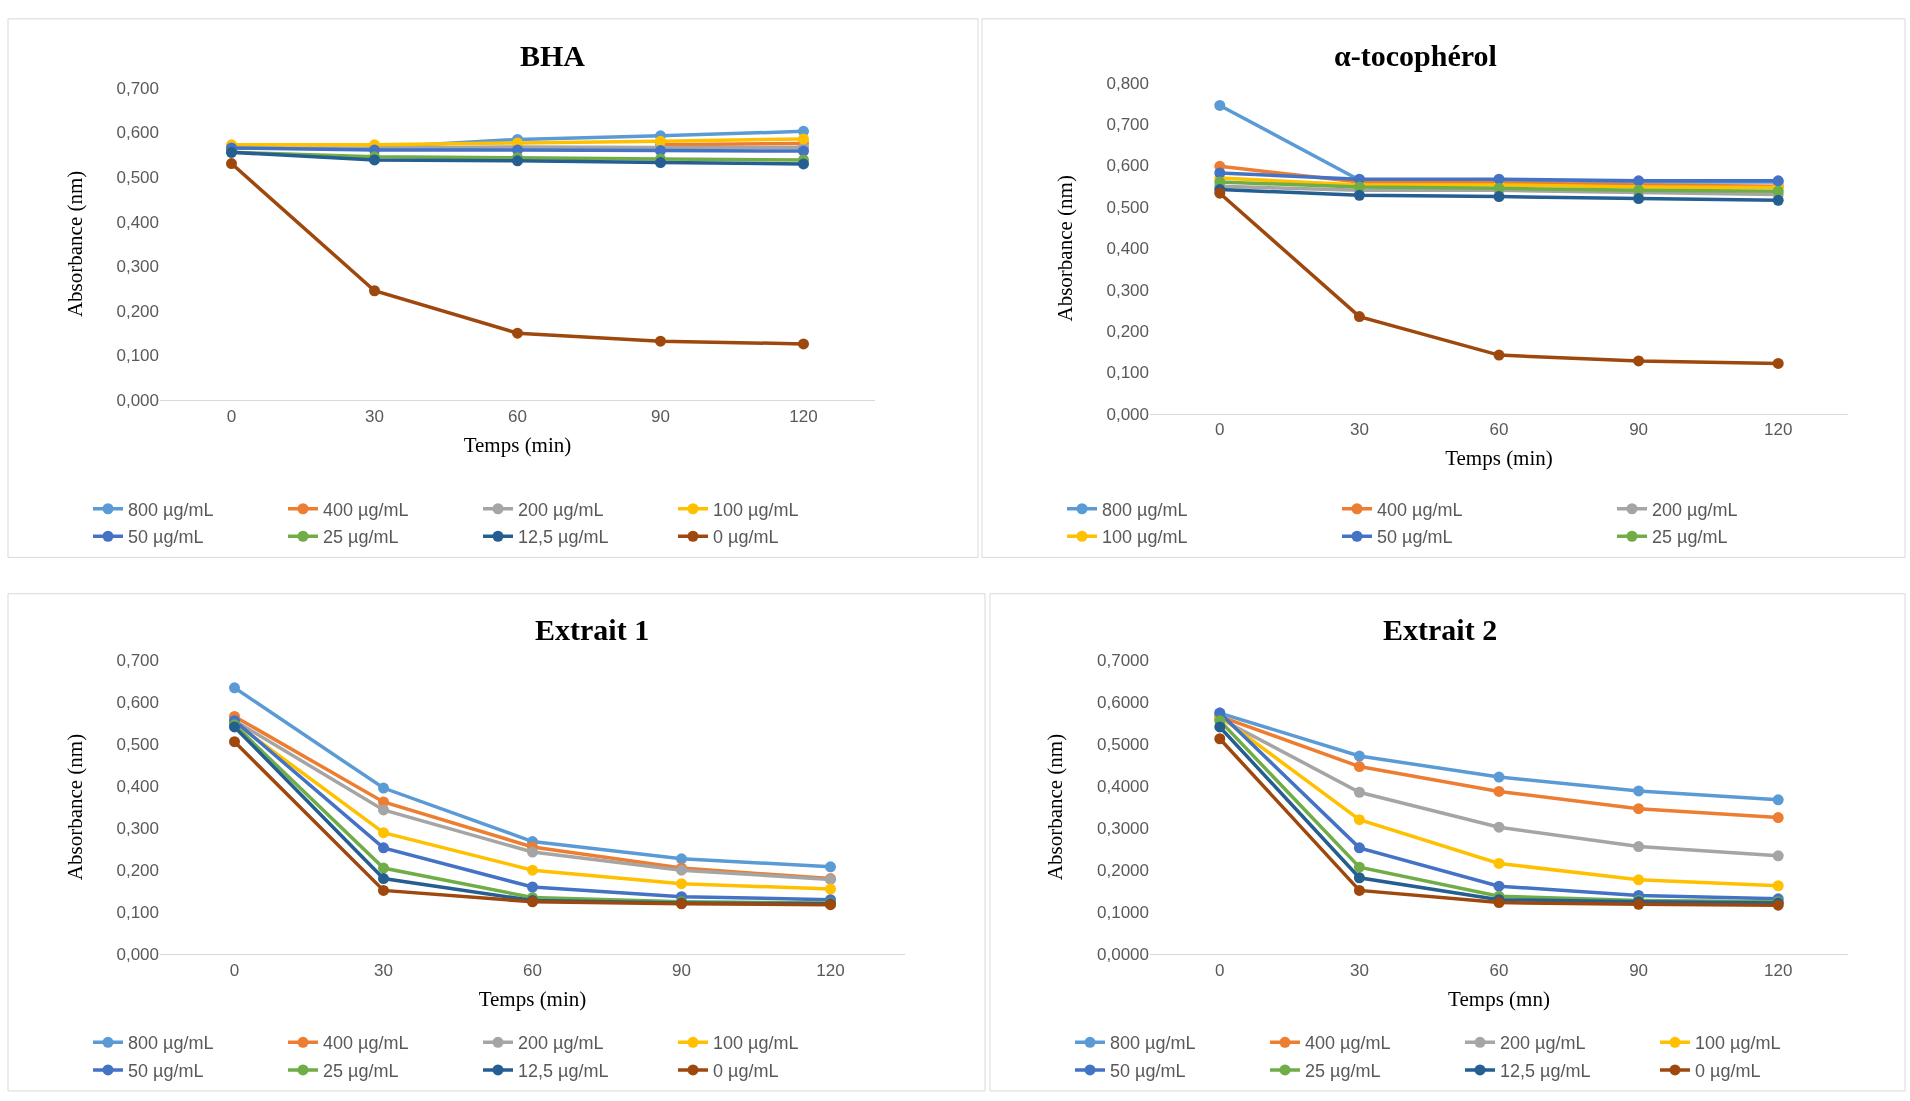 This screenshot has height=1101, width=1910. What do you see at coordinates (1415, 55) in the screenshot?
I see `chart-title: α-tocophérol` at bounding box center [1415, 55].